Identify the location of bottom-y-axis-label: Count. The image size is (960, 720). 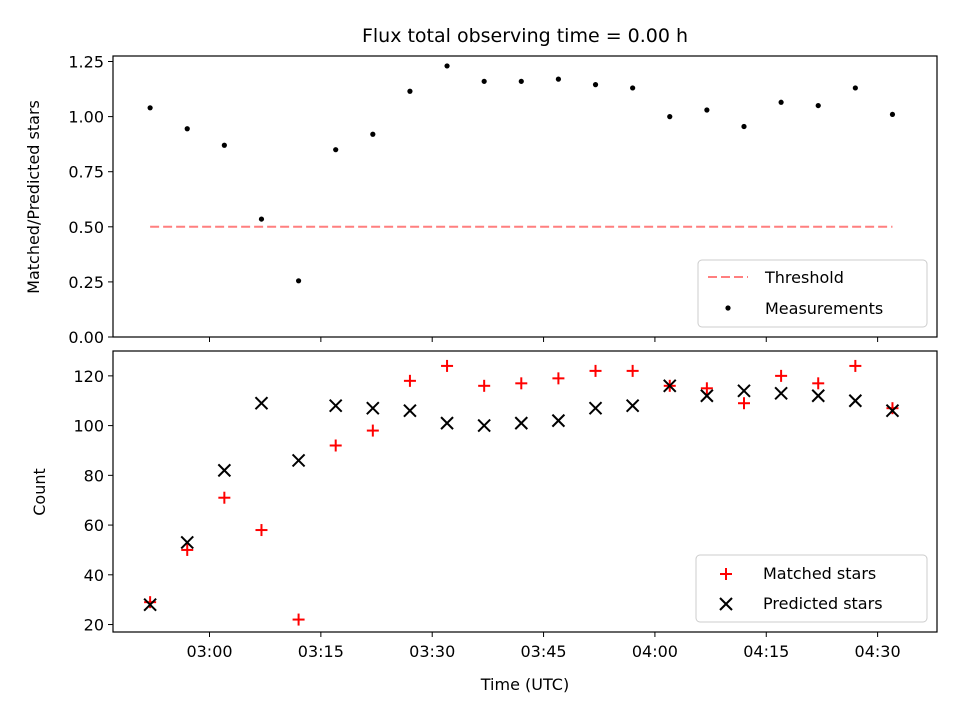
(39, 492).